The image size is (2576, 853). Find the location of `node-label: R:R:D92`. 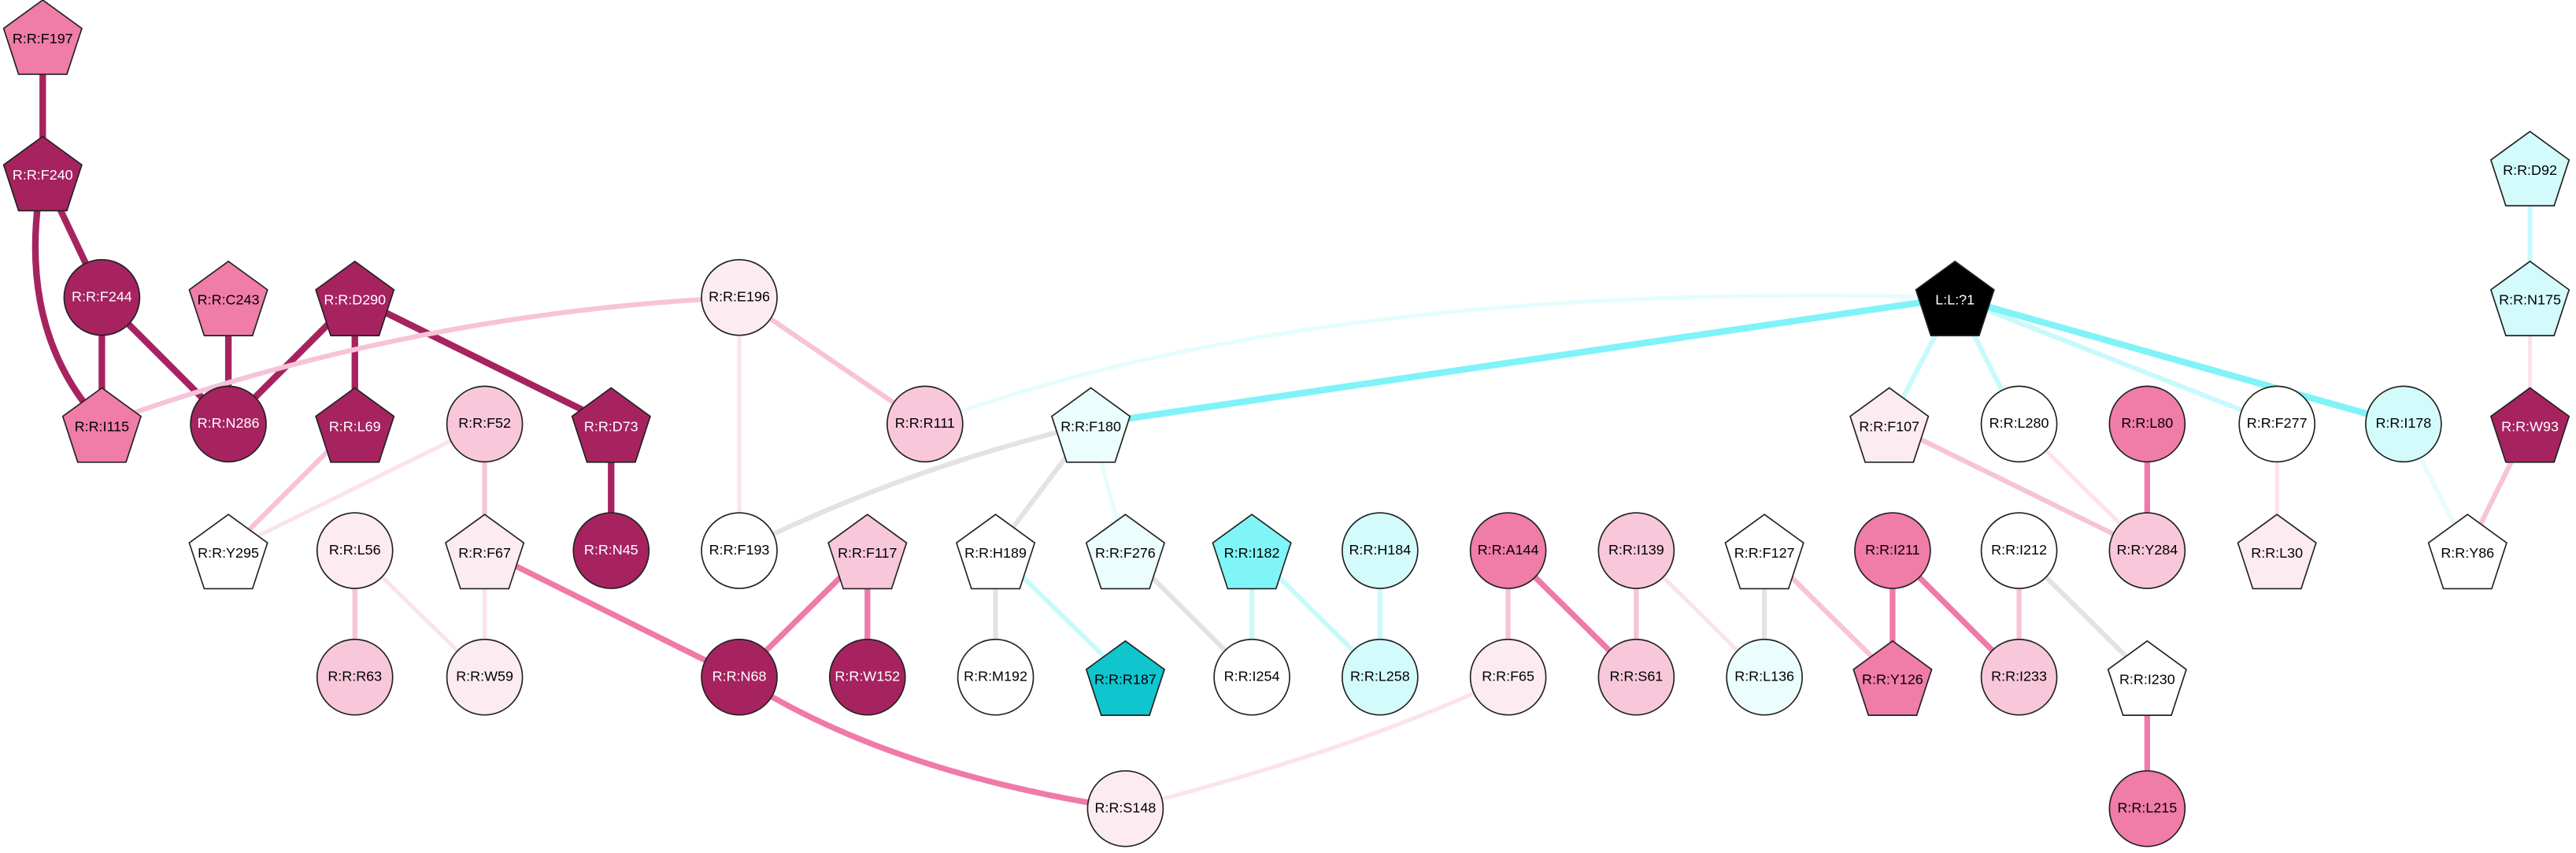

node-label: R:R:D92 is located at coordinates (2530, 170).